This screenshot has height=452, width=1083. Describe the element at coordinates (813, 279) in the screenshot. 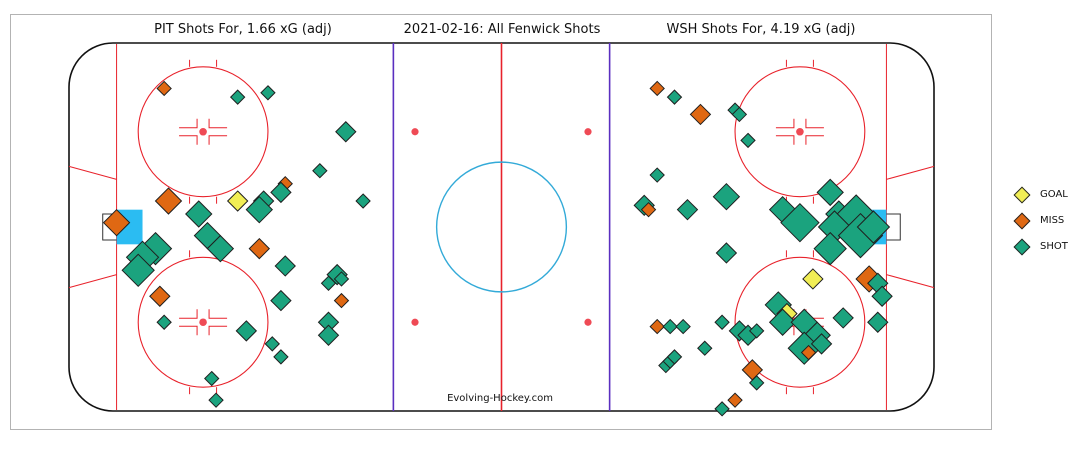

I see `wsh-goal-marker` at that location.